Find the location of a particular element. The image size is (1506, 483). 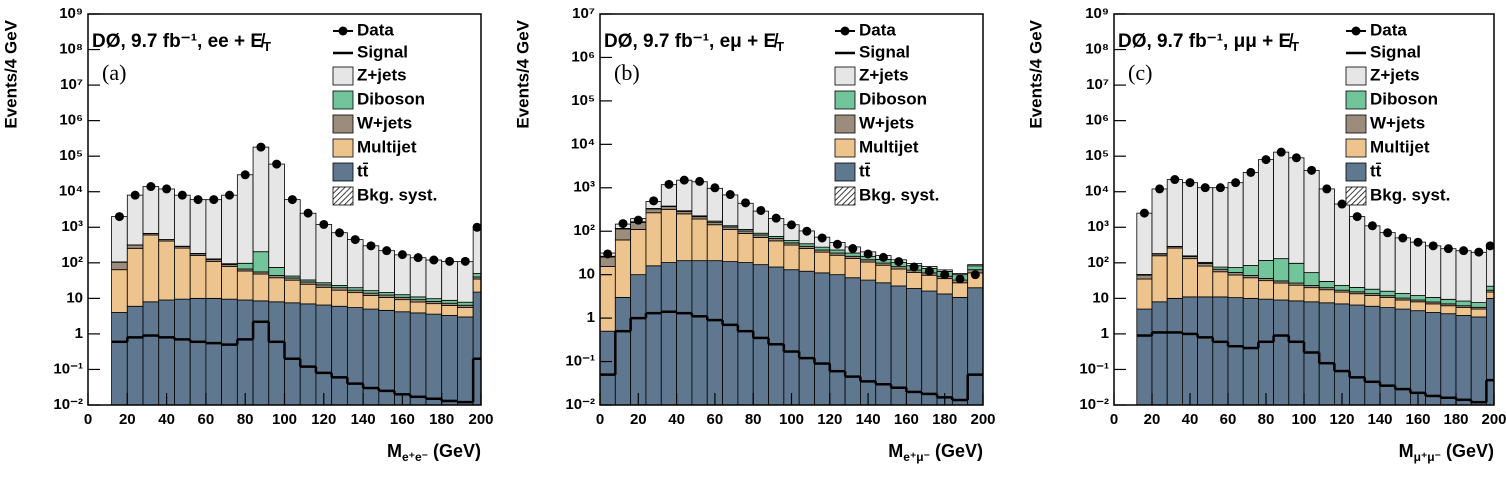

y-tick-label: 10³ is located at coordinates (72, 226).